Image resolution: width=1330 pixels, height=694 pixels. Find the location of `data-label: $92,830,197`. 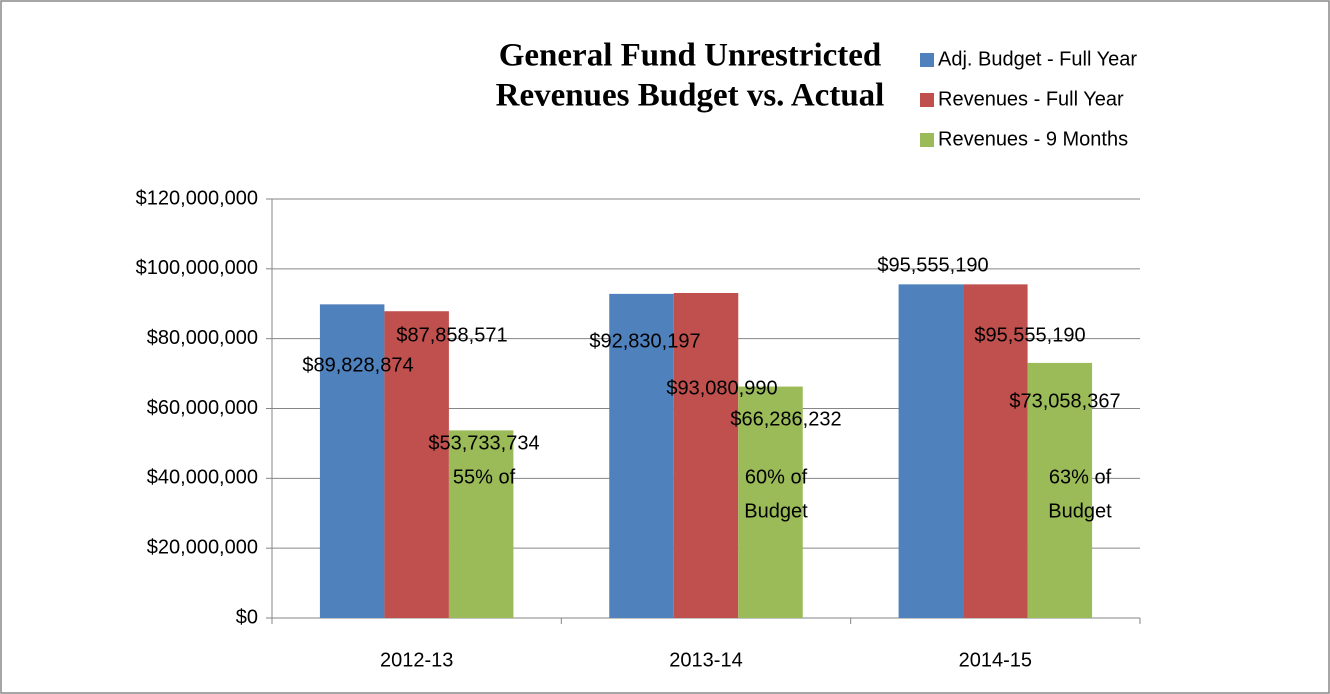

data-label: $92,830,197 is located at coordinates (644, 341).